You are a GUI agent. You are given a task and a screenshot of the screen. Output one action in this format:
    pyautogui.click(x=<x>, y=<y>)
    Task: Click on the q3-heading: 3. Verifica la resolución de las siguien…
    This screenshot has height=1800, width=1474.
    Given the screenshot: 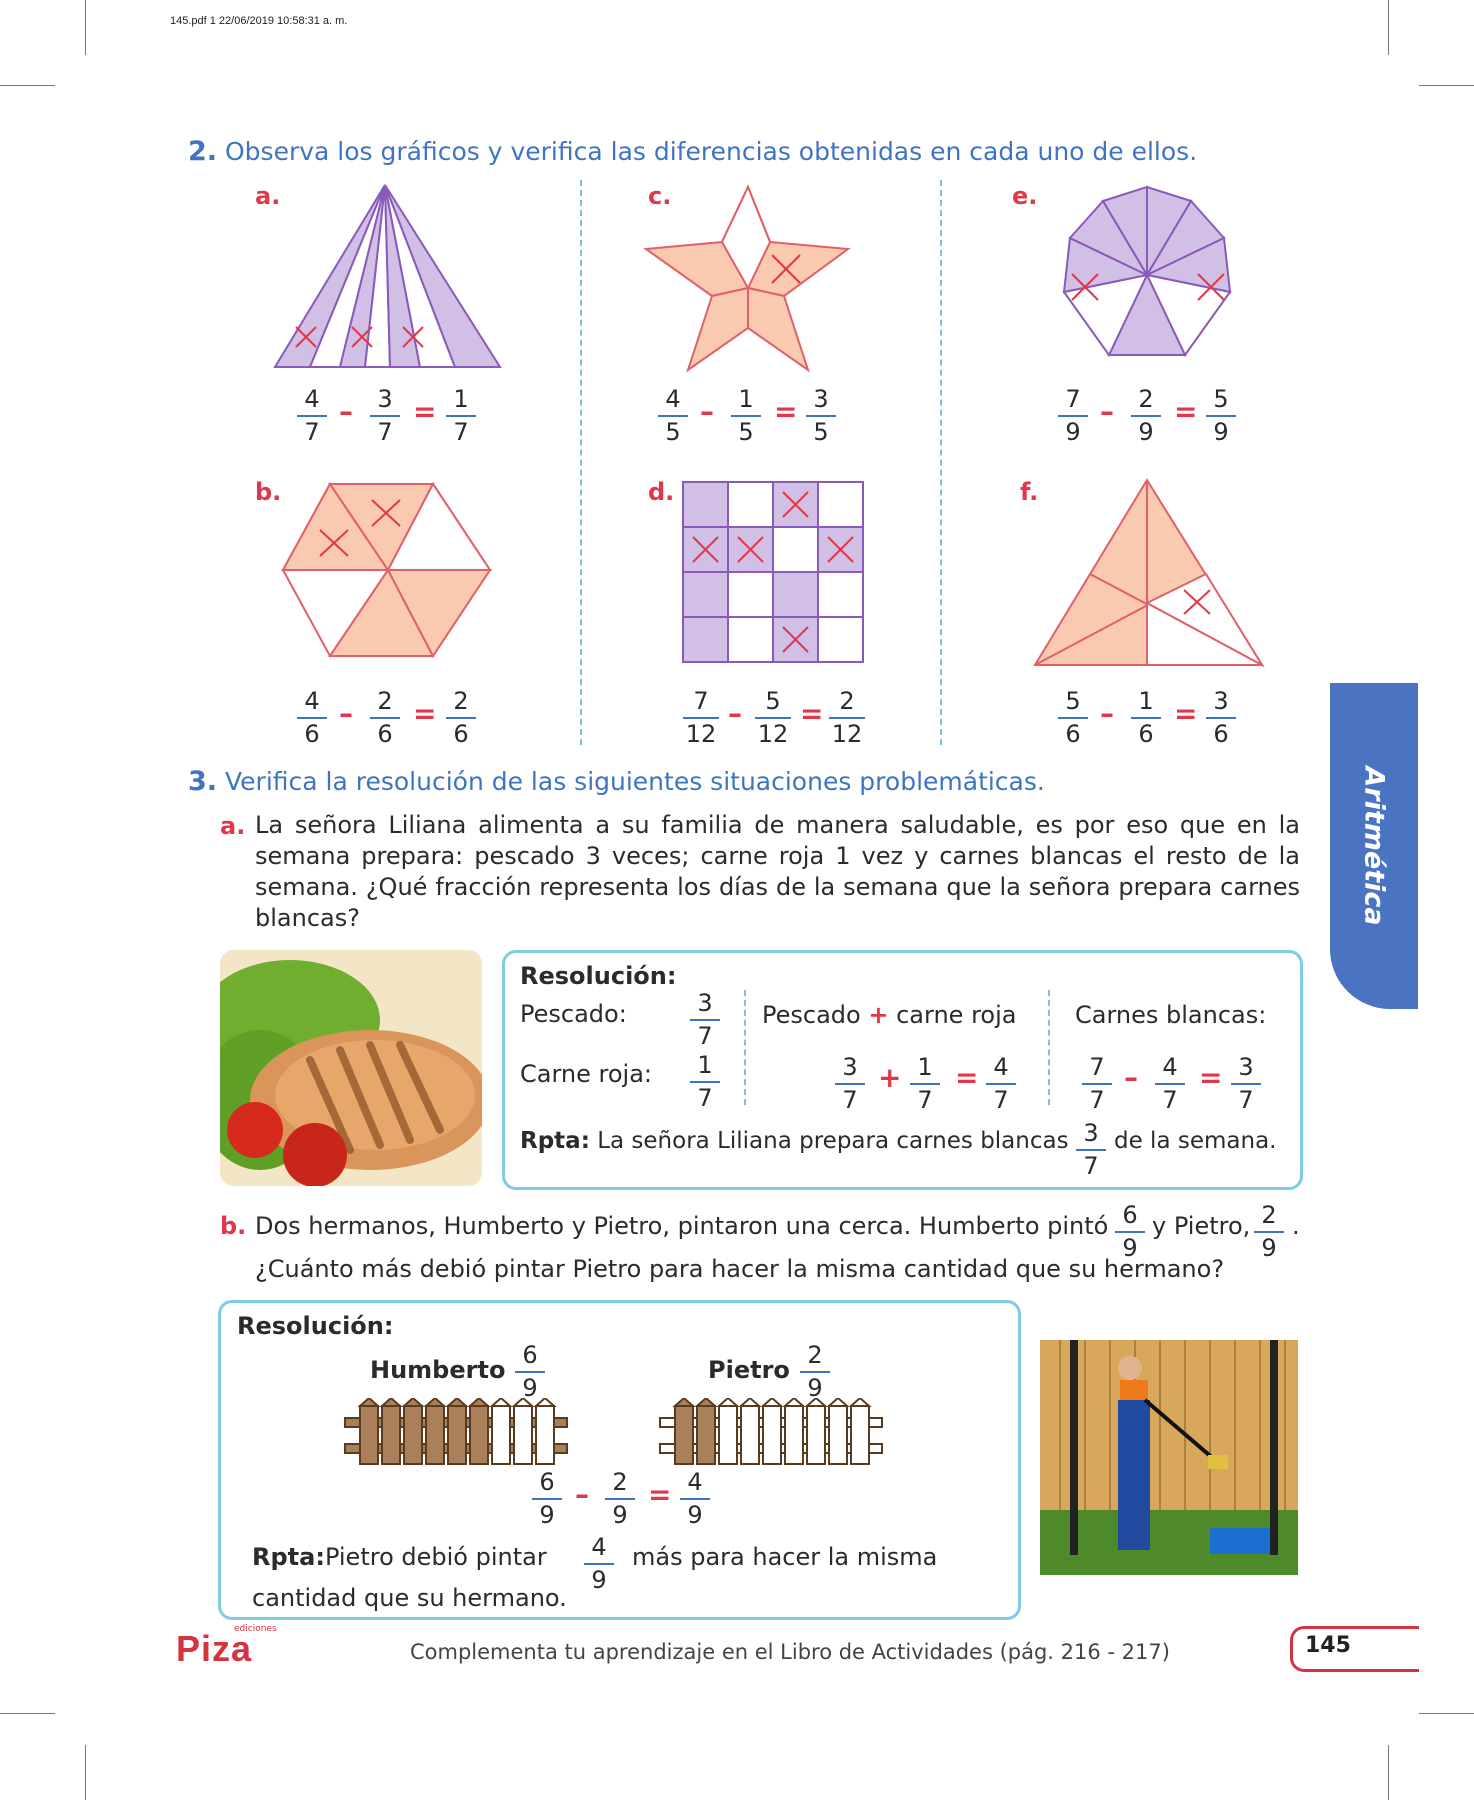 What is the action you would take?
    pyautogui.click(x=616, y=781)
    